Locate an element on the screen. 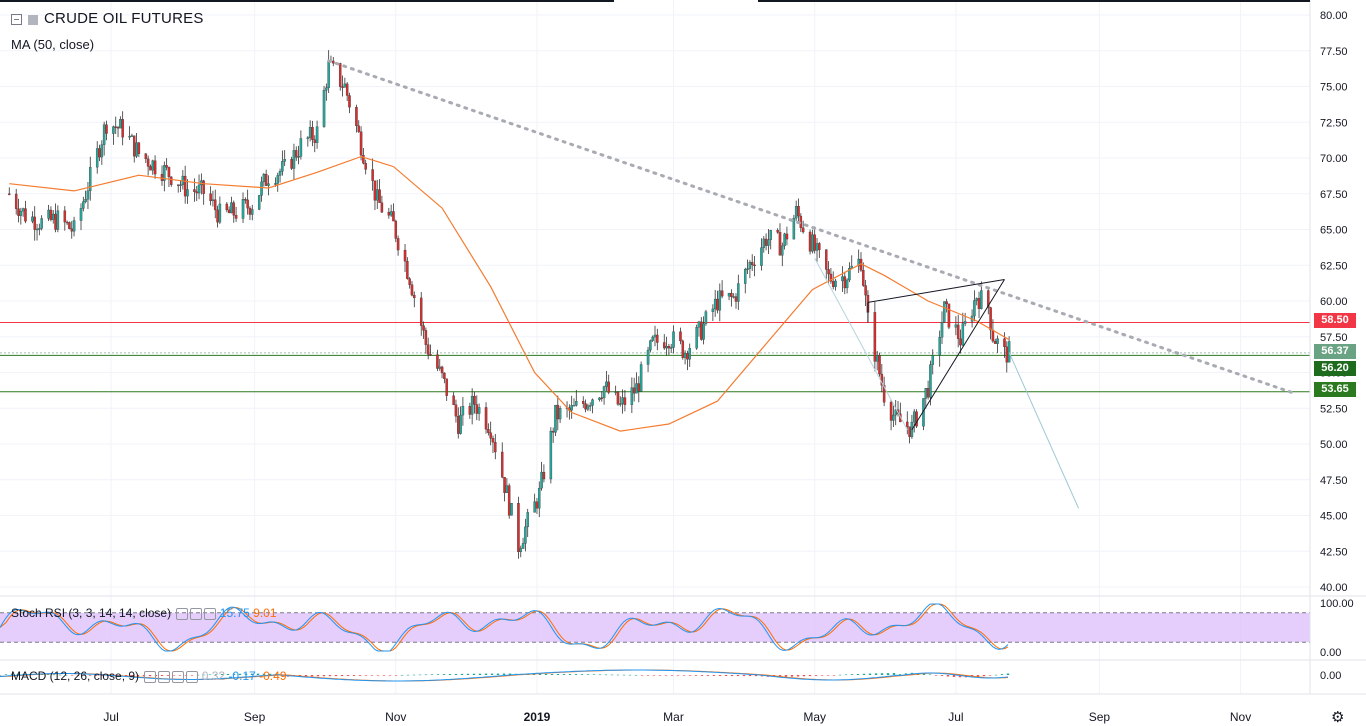 This screenshot has height=726, width=1366. stoch-d-value: 9.01 is located at coordinates (265, 613).